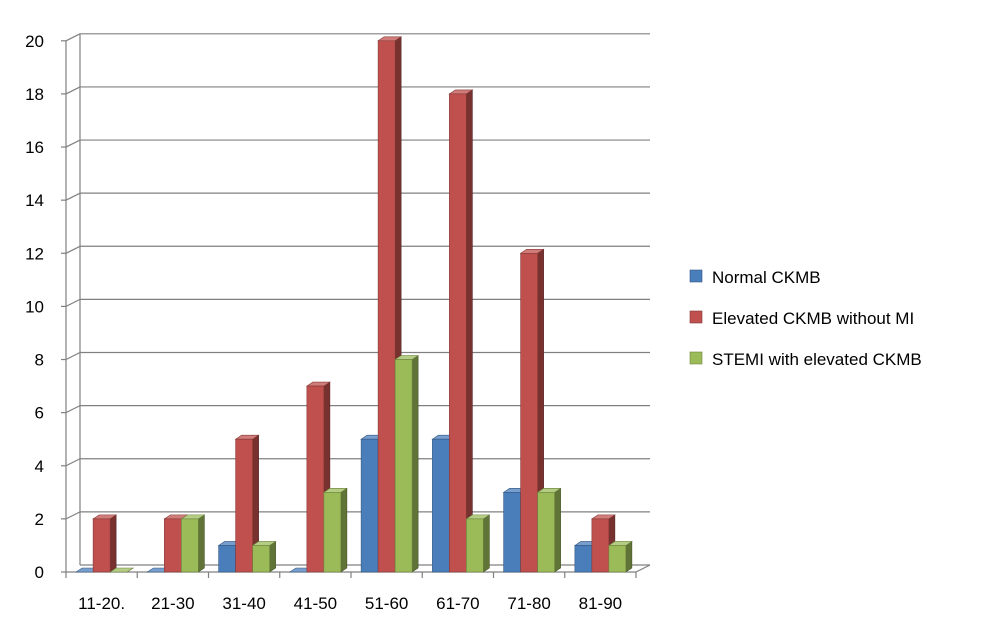  What do you see at coordinates (315, 603) in the screenshot?
I see `x-tick-label: 41-50` at bounding box center [315, 603].